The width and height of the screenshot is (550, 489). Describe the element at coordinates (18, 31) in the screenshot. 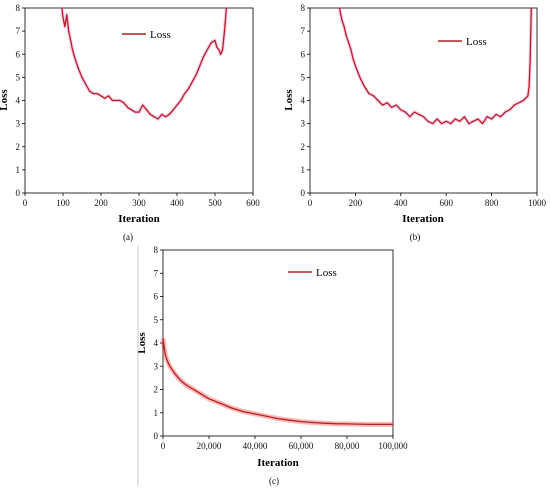

I see `y-tick-label: 7` at that location.